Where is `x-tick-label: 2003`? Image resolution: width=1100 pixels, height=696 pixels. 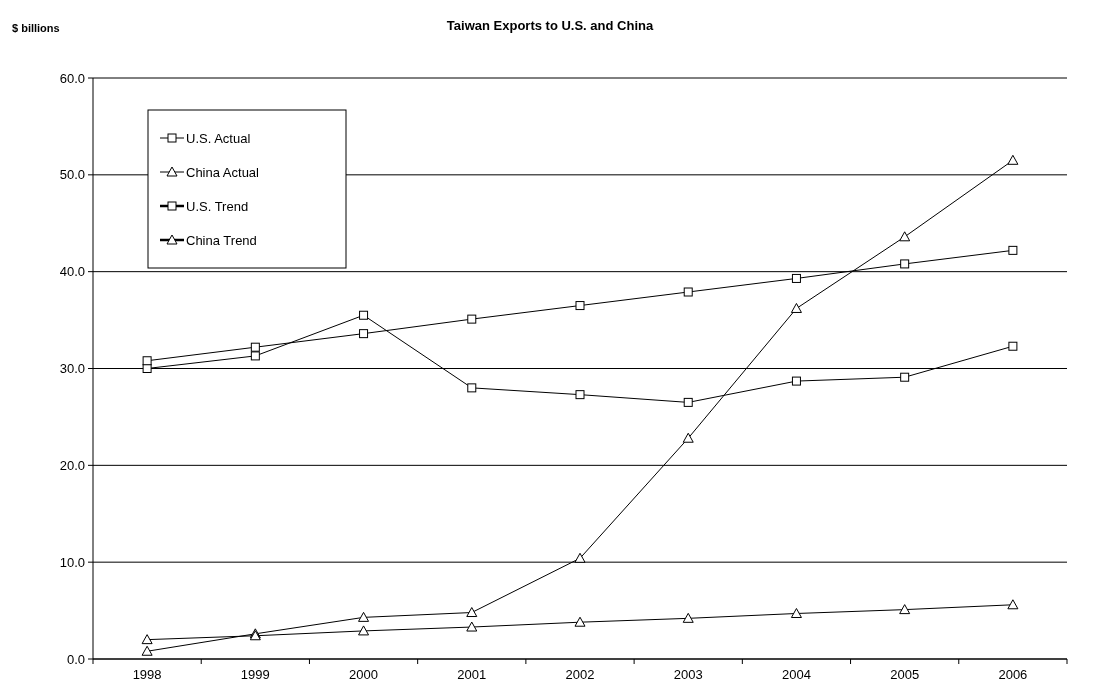
x-tick-label: 2003 is located at coordinates (688, 674).